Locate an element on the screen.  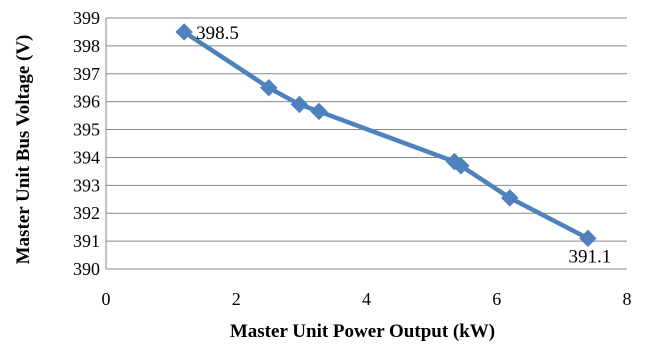
x-tick-label: 0 is located at coordinates (106, 299).